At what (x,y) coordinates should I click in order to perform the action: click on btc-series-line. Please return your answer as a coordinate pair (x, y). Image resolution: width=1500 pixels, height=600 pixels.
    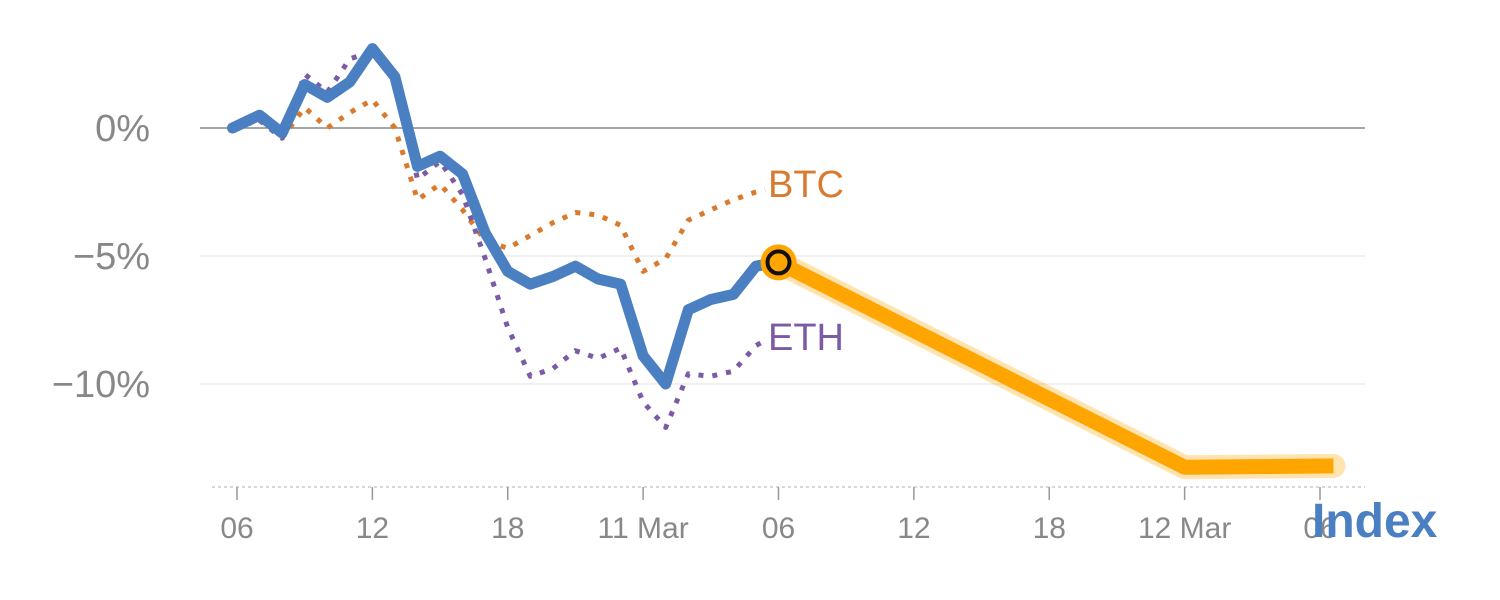
    Looking at the image, I should click on (498, 185).